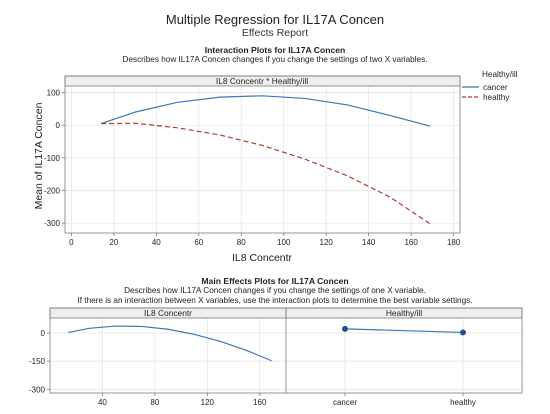 This screenshot has height=414, width=550. Describe the element at coordinates (170, 343) in the screenshot. I see `main-il8-effect-line` at that location.